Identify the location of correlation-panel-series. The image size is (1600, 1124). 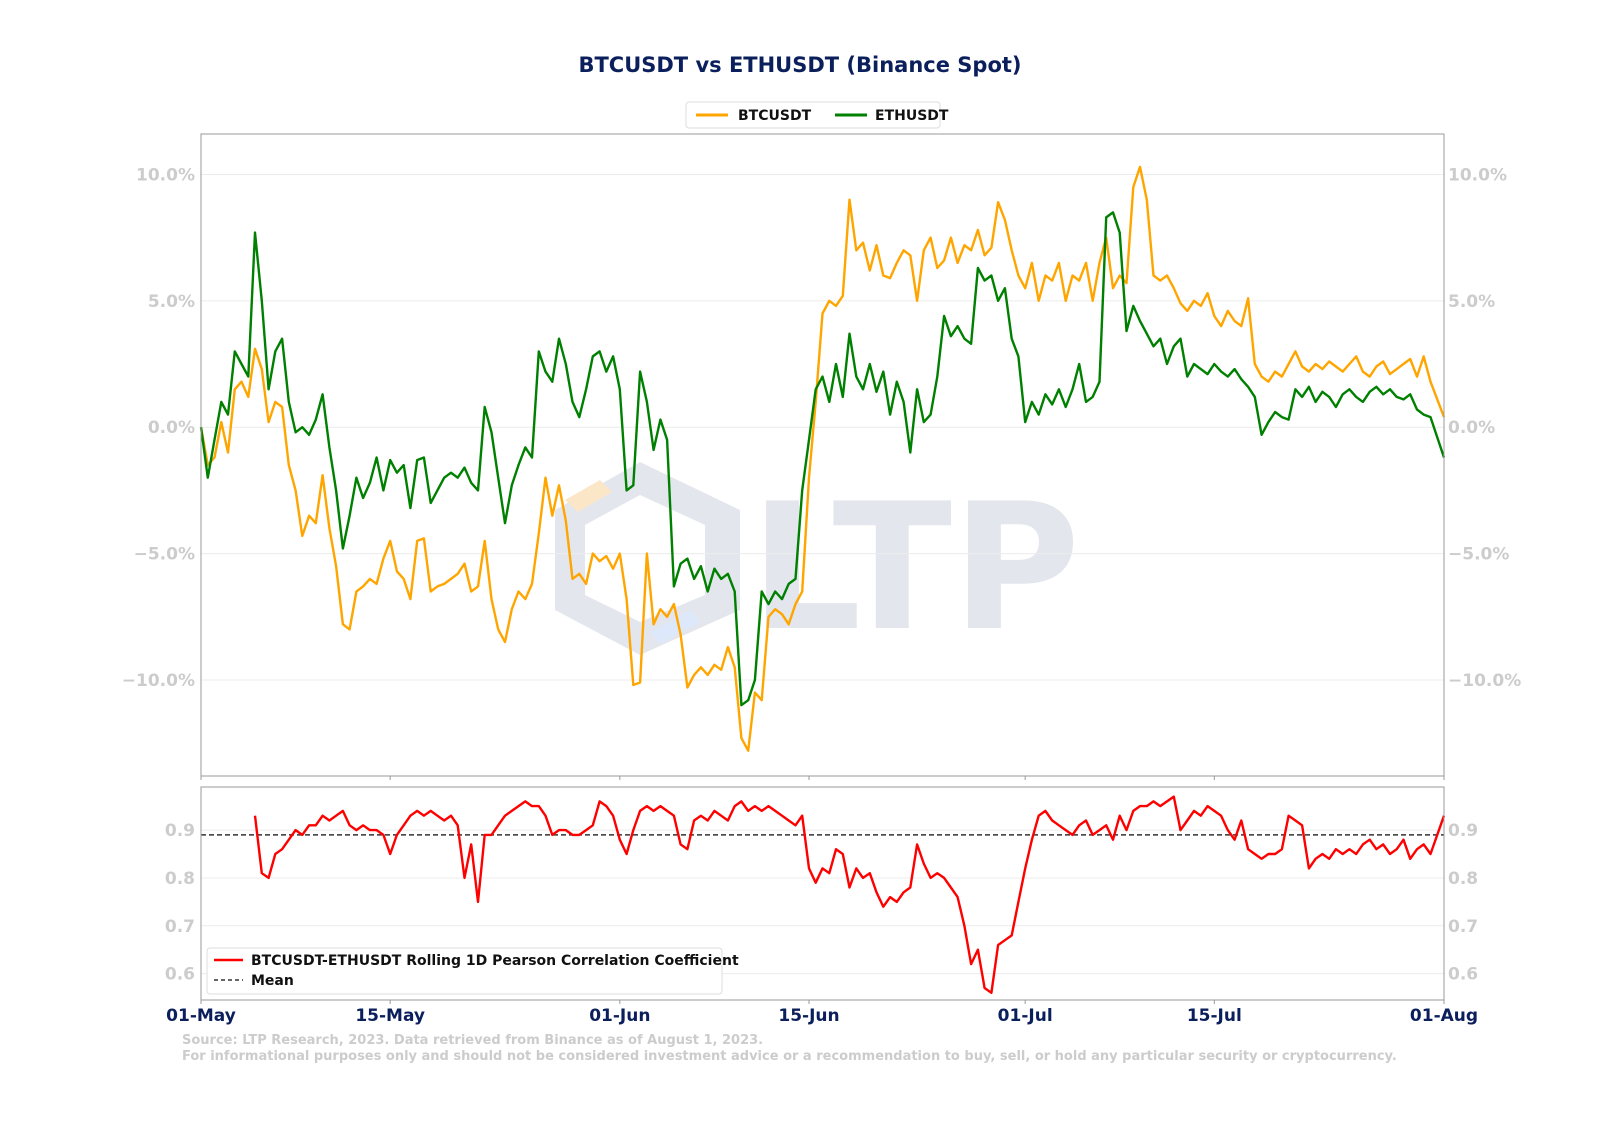
(849, 894).